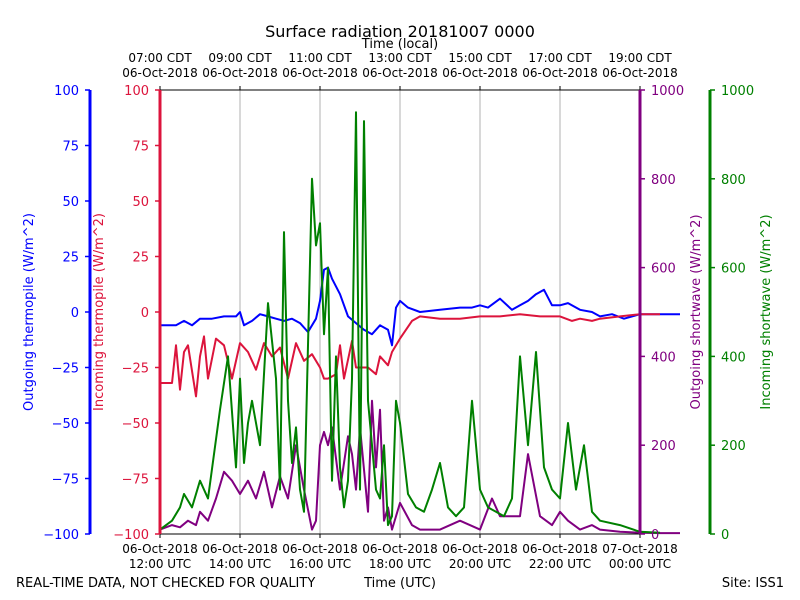 The width and height of the screenshot is (800, 600). Describe the element at coordinates (131, 535) in the screenshot. I see `incoming_thermopile-tick-label-0: −100` at that location.